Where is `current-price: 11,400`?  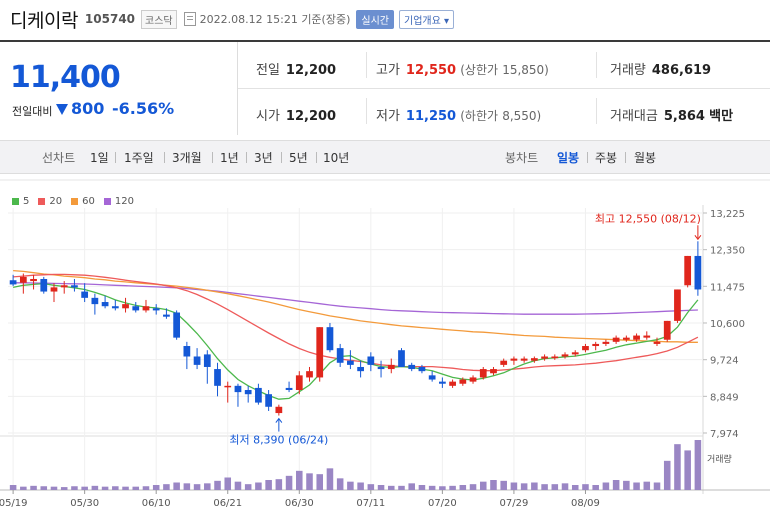
current-price: 11,400 is located at coordinates (65, 77).